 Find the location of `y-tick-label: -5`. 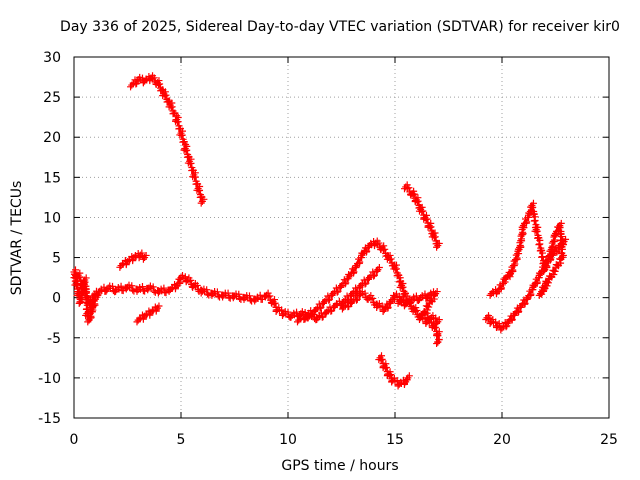

y-tick-label: -5 is located at coordinates (54, 339).